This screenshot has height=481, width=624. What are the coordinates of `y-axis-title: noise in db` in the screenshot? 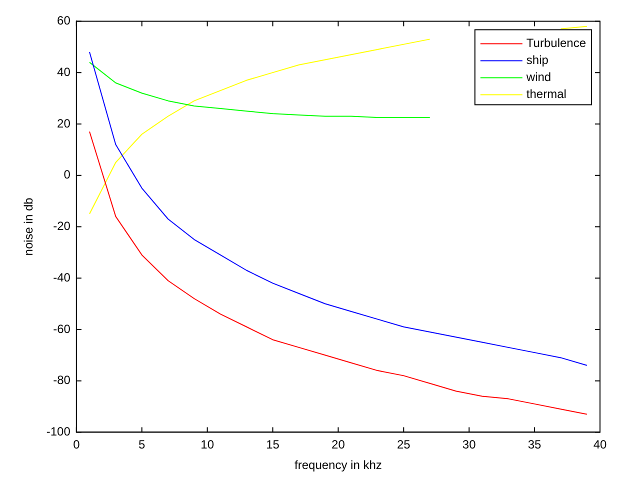 It's located at (29, 226).